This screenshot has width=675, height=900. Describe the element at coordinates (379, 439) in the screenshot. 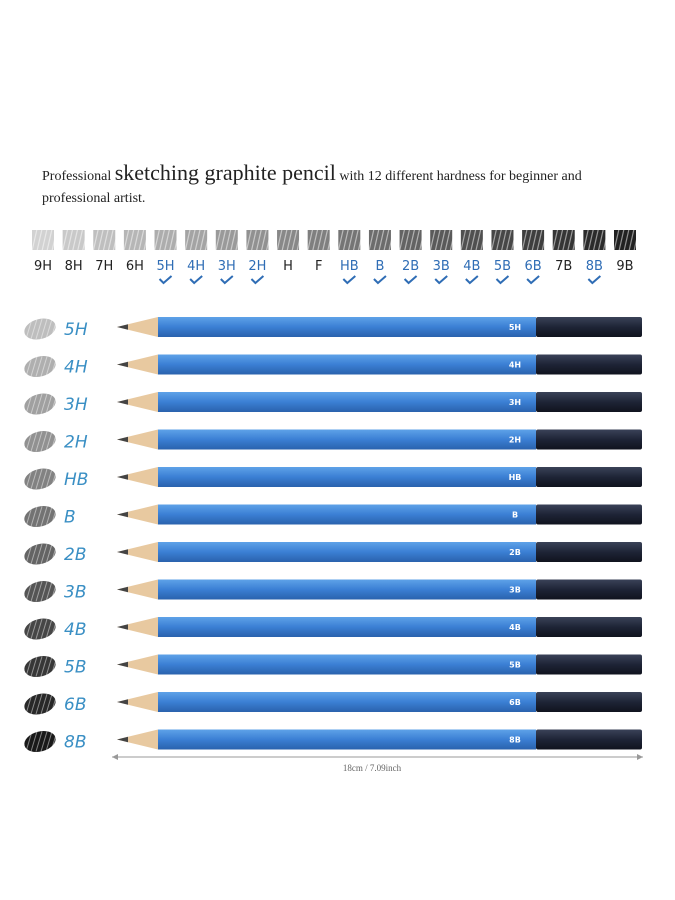

I see `pencil: 2H` at that location.